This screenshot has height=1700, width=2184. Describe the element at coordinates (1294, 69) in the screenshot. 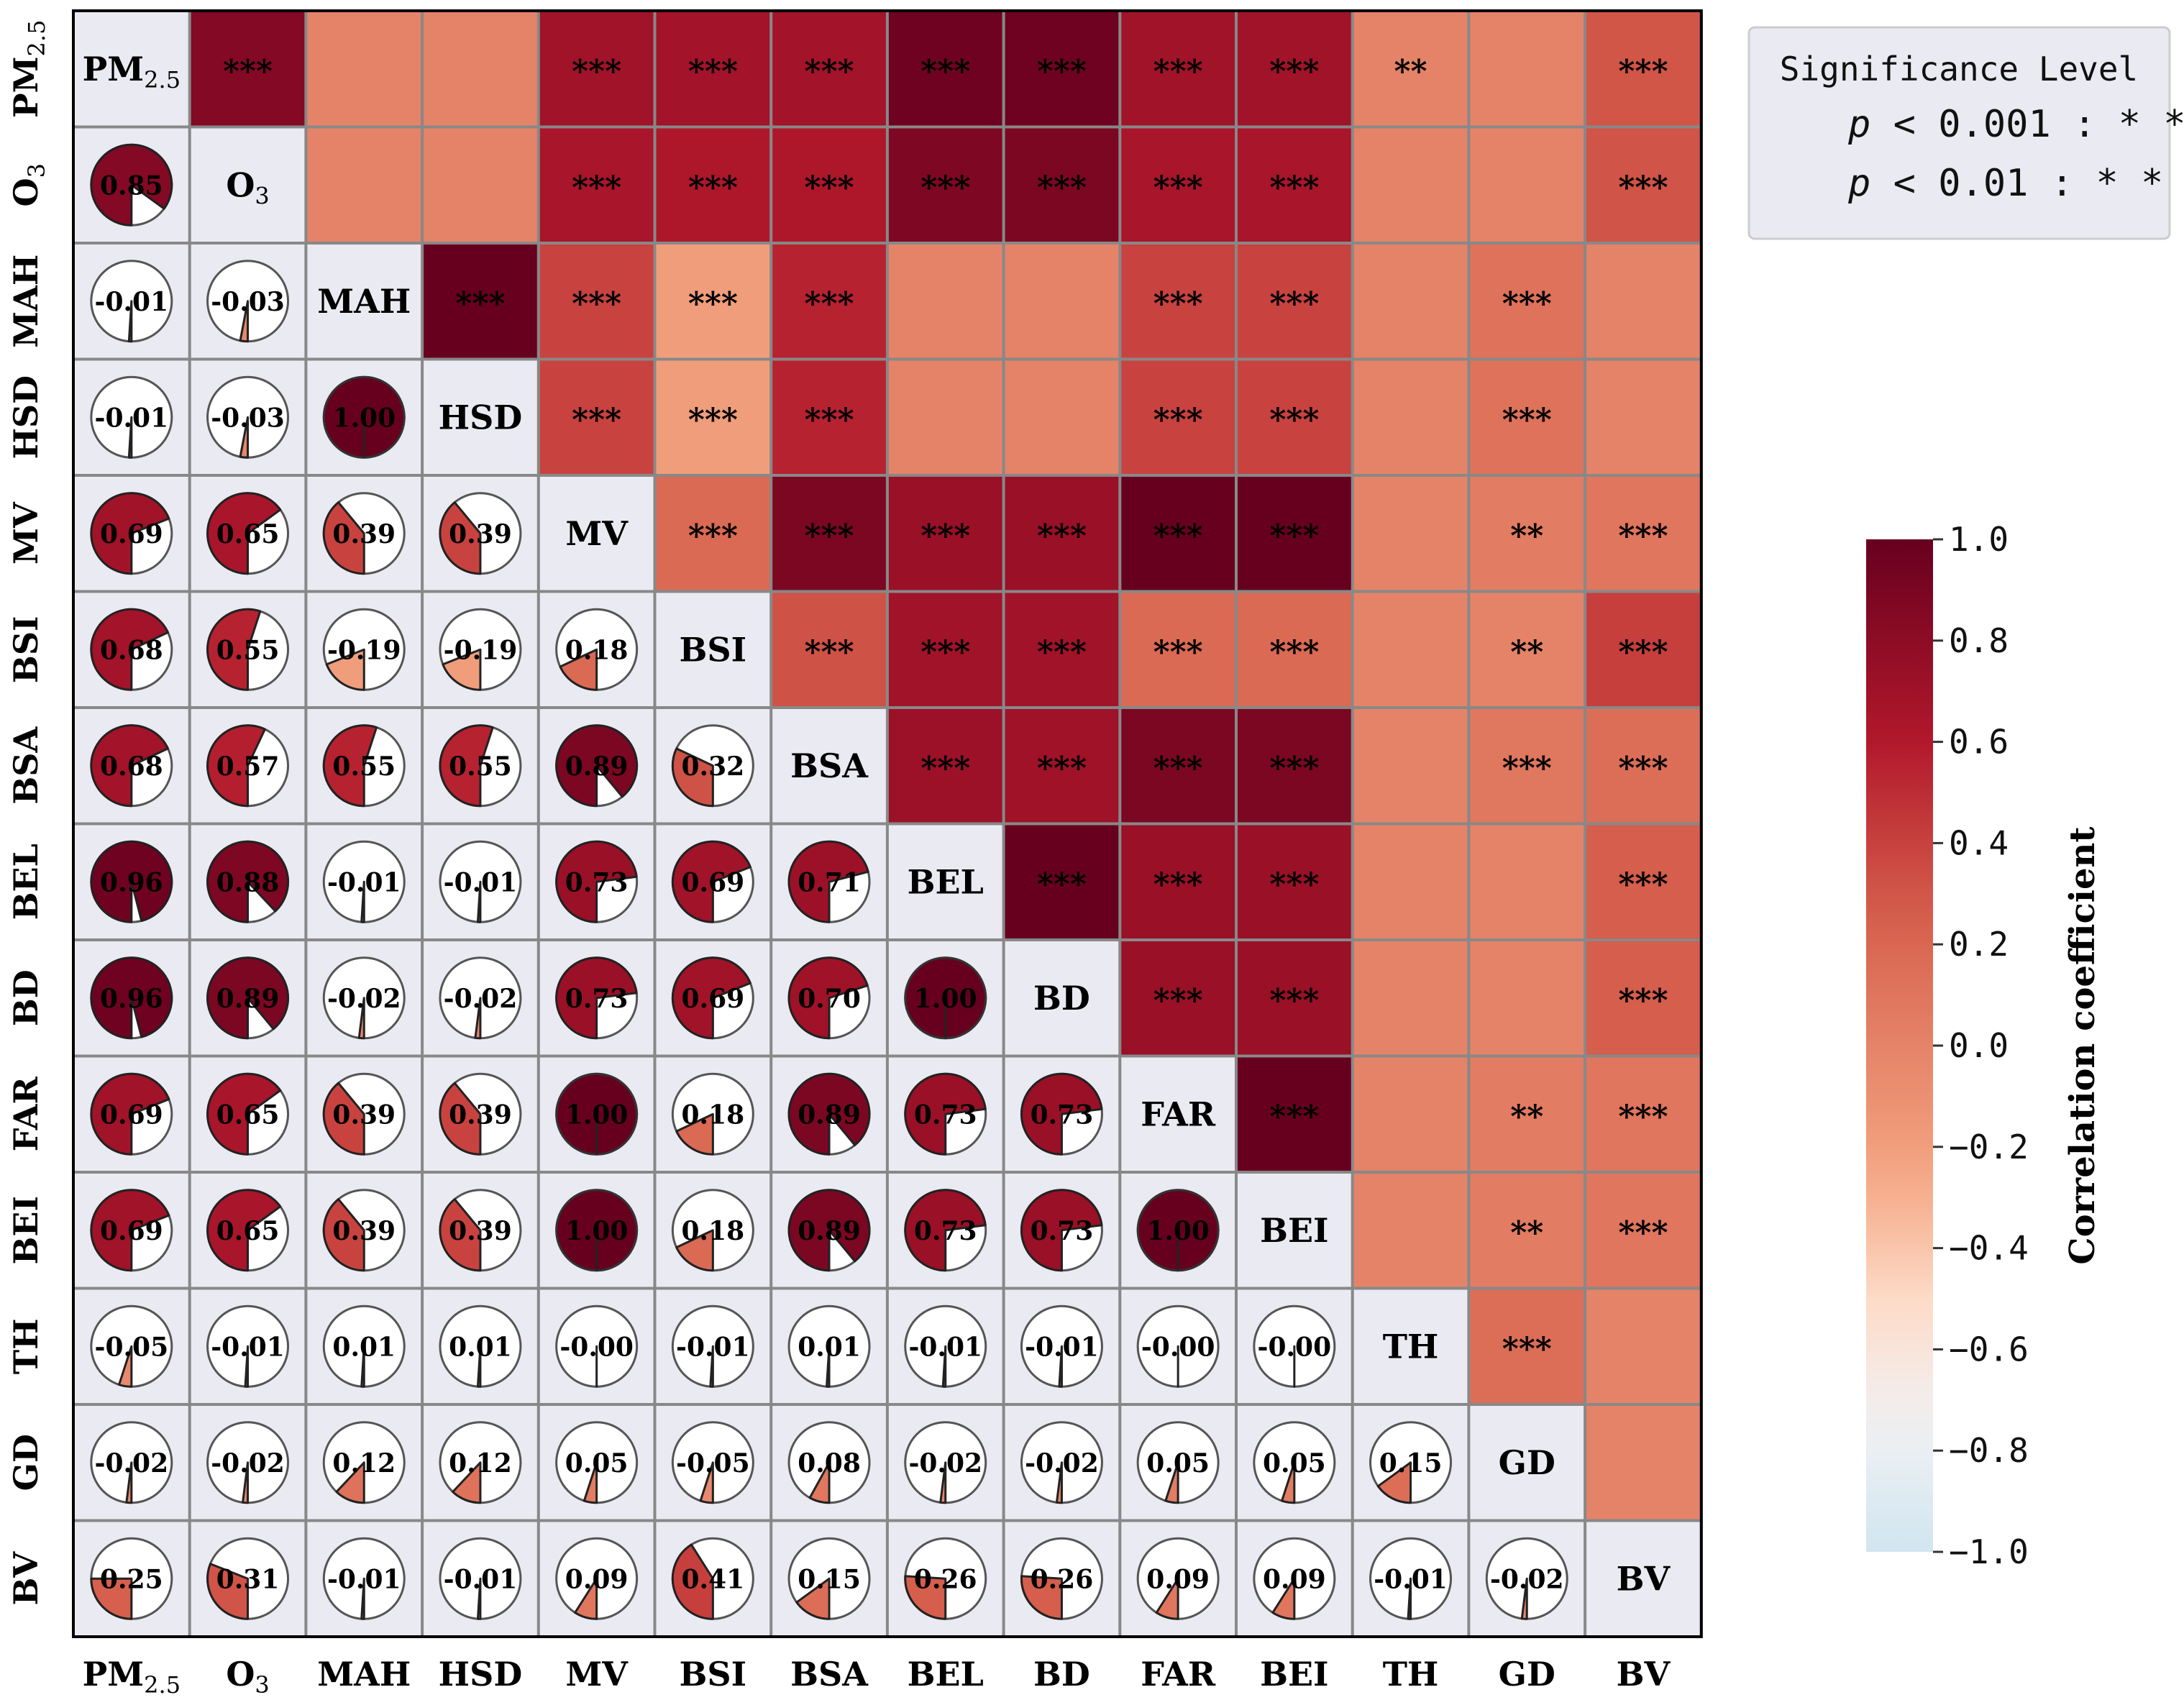

I see `heatmap-cell-pm25-bei` at that location.